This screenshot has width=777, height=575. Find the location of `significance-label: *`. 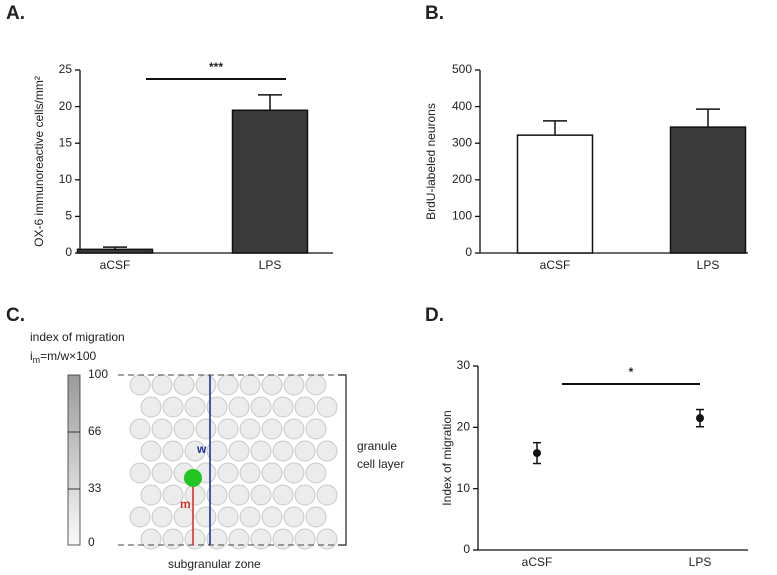

significance-label: * is located at coordinates (631, 372).